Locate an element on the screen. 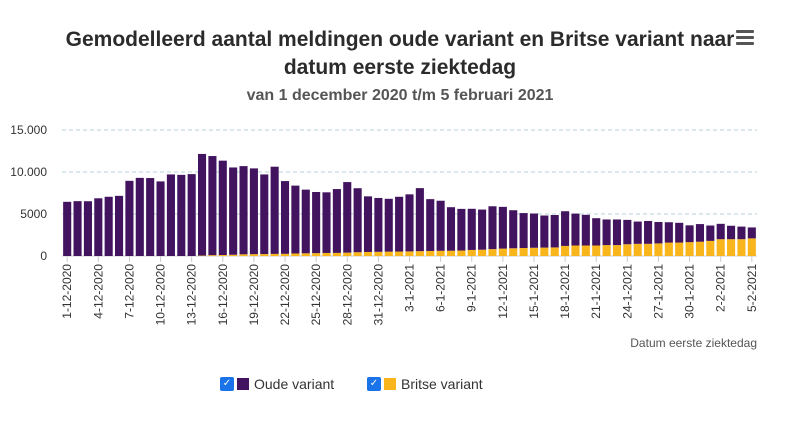 The height and width of the screenshot is (425, 800). x-tick-label: 21-1-2021 is located at coordinates (596, 291).